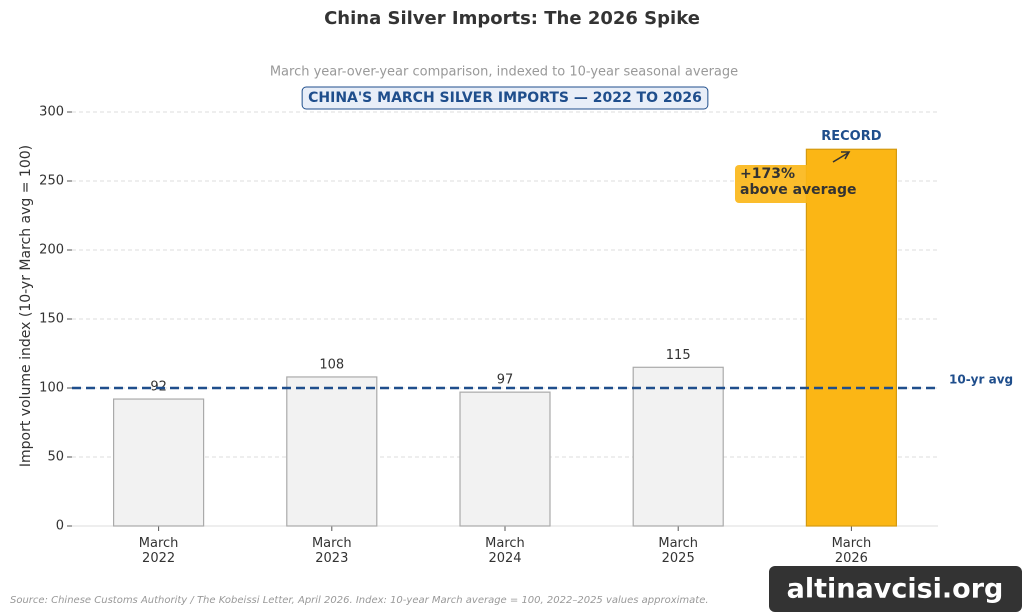 Image resolution: width=1024 pixels, height=616 pixels. What do you see at coordinates (512, 18) in the screenshot?
I see `chart-title: China Silver Imports: The 2026 Spike` at bounding box center [512, 18].